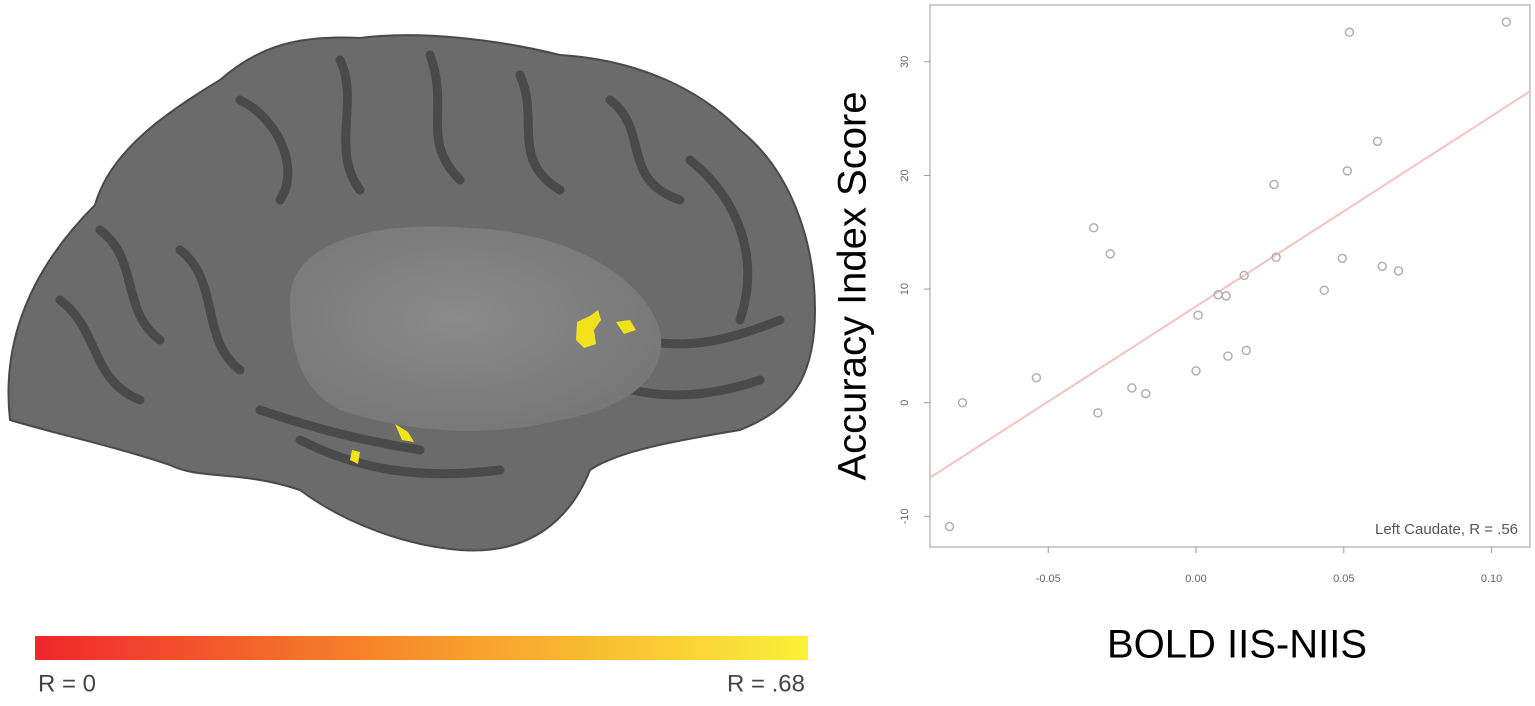 Image resolution: width=1535 pixels, height=706 pixels. What do you see at coordinates (1195, 579) in the screenshot?
I see `x-tick-label: 0.00` at bounding box center [1195, 579].